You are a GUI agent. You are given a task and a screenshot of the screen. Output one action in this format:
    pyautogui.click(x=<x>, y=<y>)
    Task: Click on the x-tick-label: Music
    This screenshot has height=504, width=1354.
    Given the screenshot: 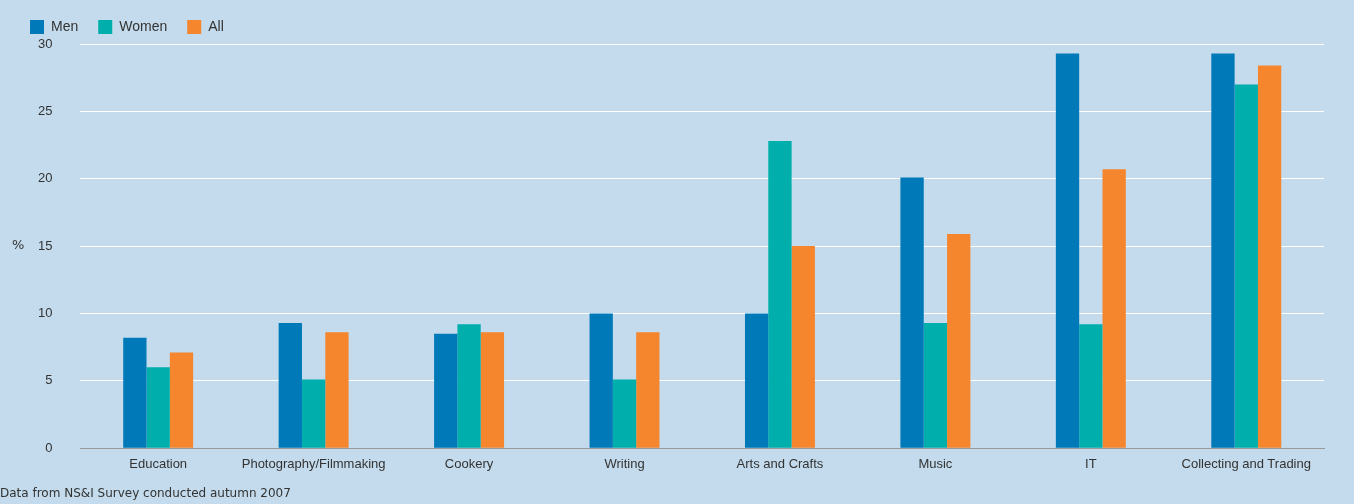 What is the action you would take?
    pyautogui.click(x=935, y=463)
    